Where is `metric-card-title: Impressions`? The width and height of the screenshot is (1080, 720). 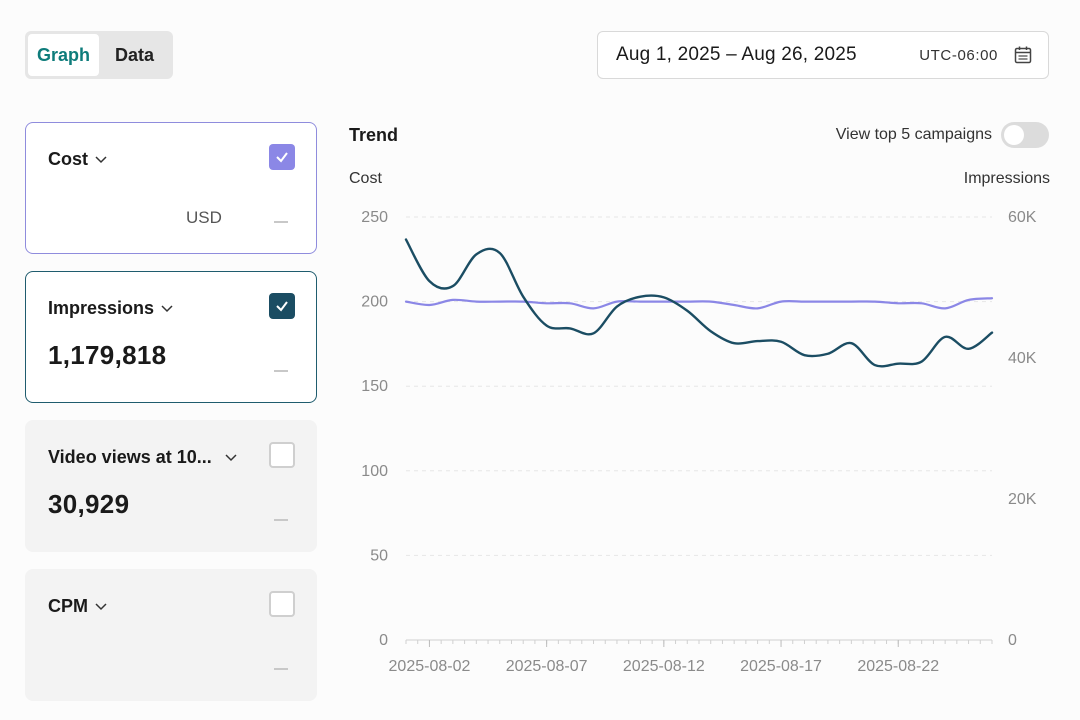
metric-card-title: Impressions is located at coordinates (101, 307).